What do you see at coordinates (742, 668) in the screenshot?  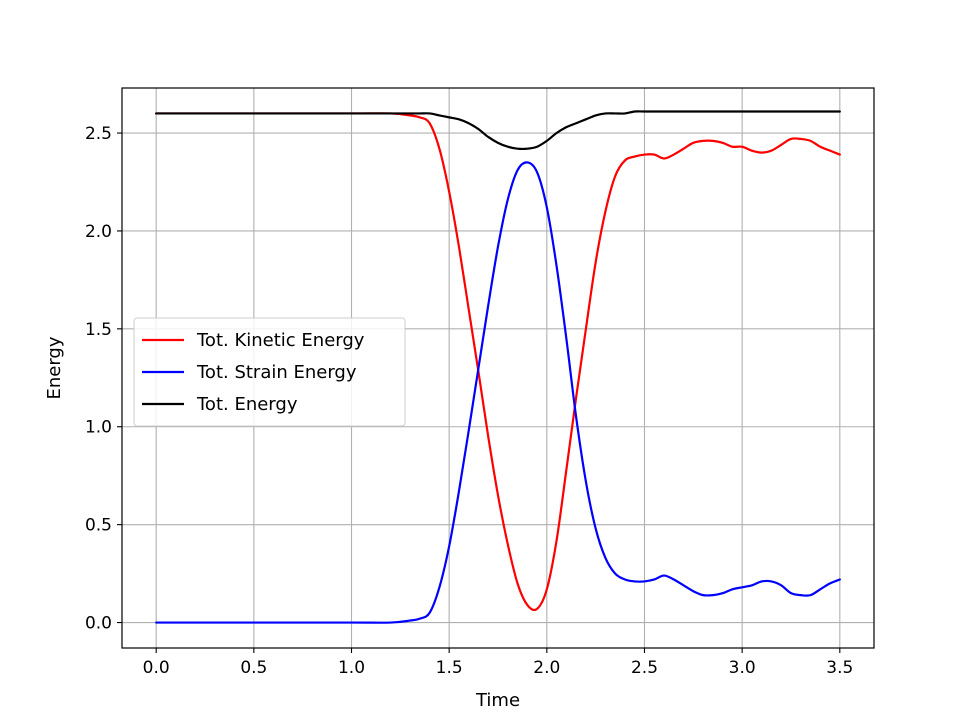 I see `x-tick-label: 3.0` at bounding box center [742, 668].